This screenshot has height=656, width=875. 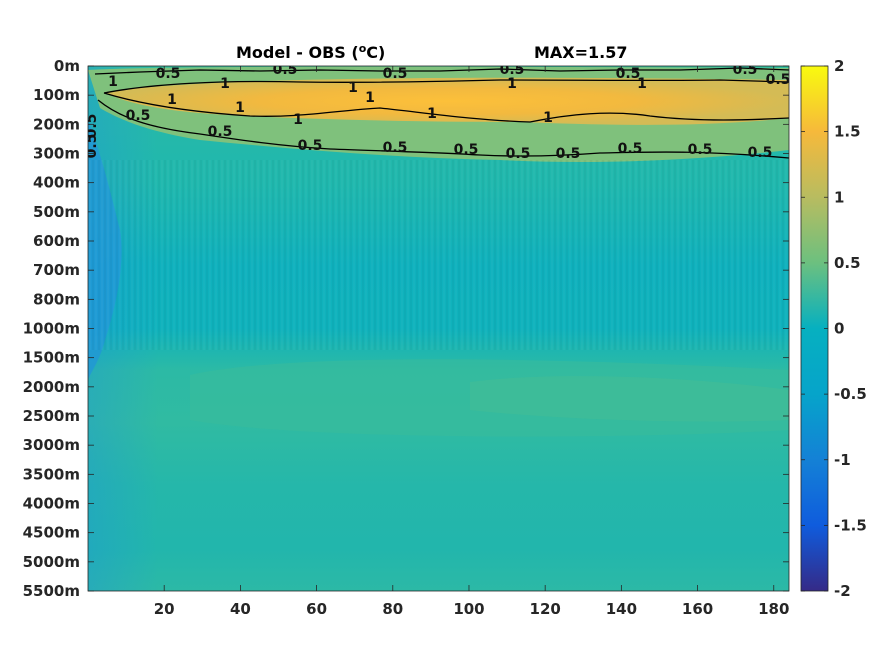 I want to click on colorbar, so click(x=814, y=328).